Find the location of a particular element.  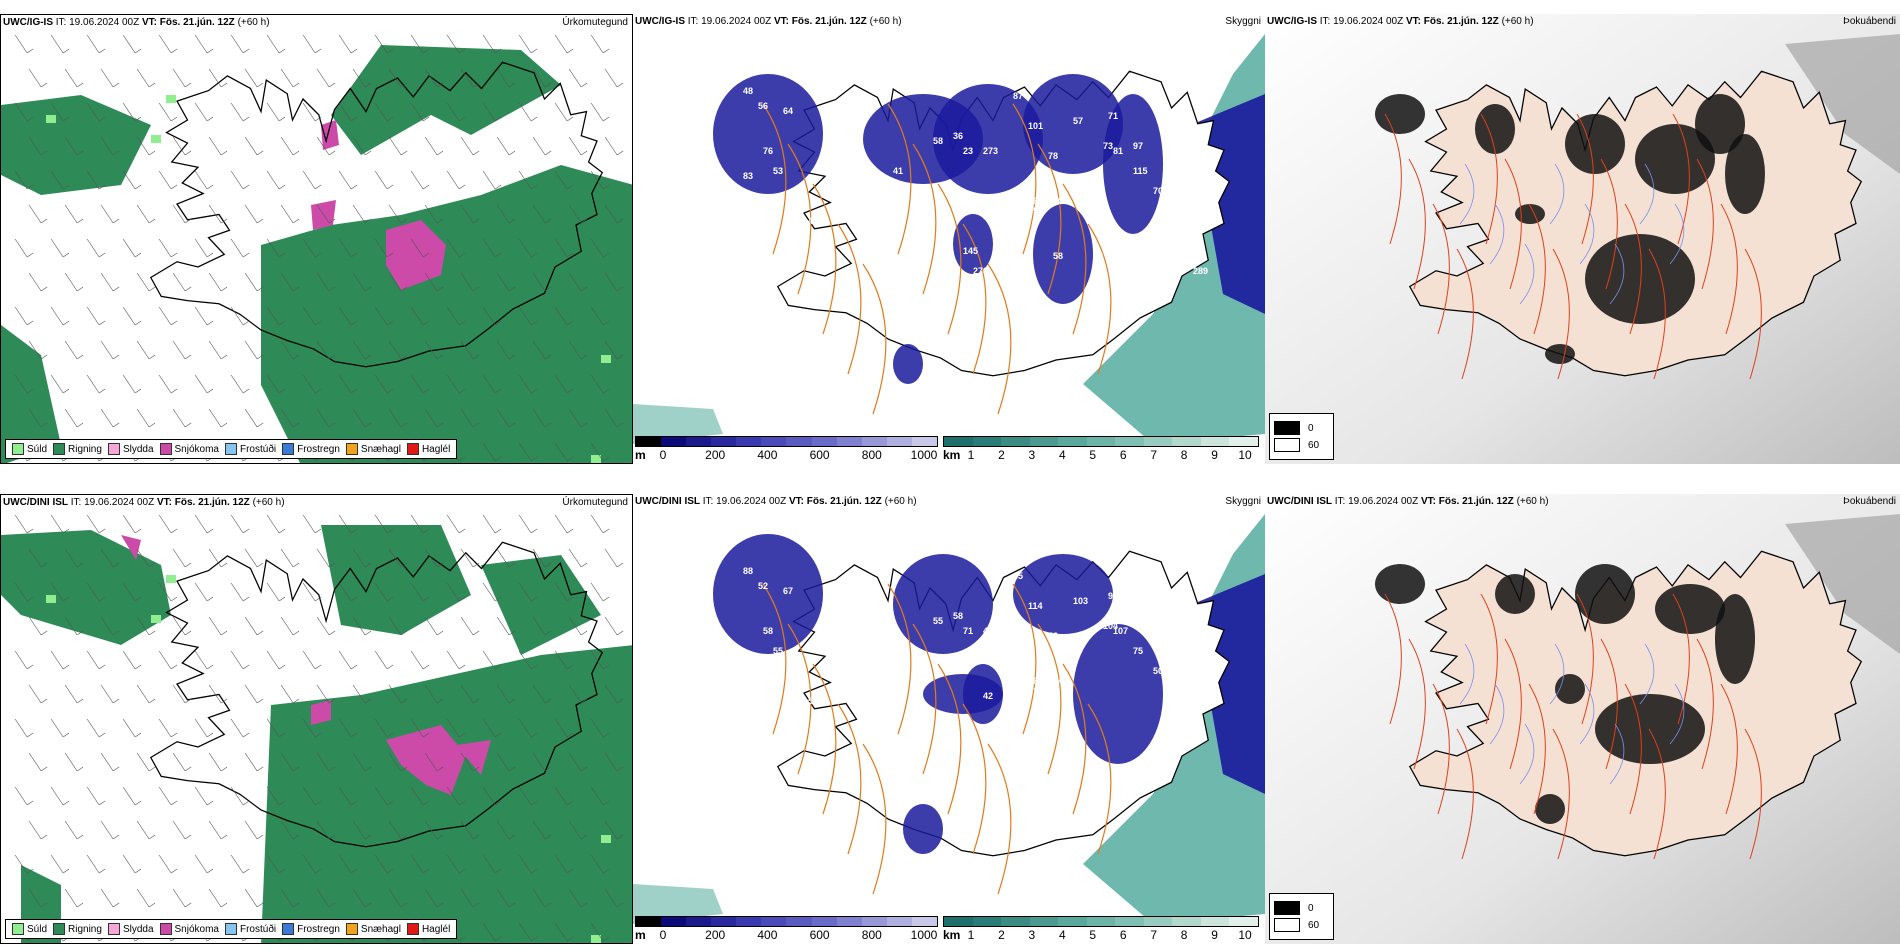

visibility-value-label: 98 is located at coordinates (1168, 636).